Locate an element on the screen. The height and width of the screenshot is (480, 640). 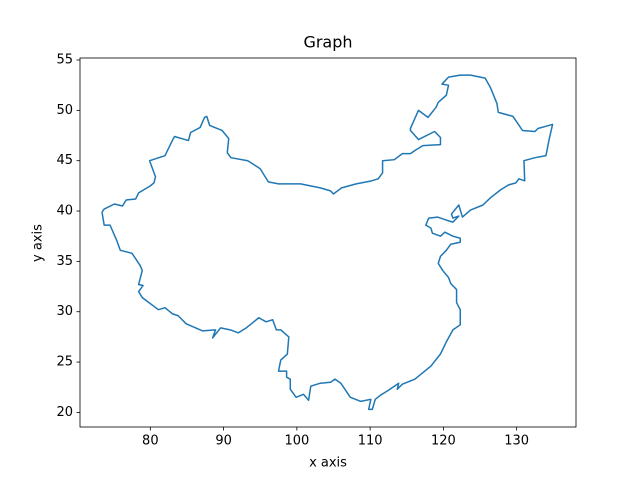
y-tick-label: 45 is located at coordinates (64, 160).